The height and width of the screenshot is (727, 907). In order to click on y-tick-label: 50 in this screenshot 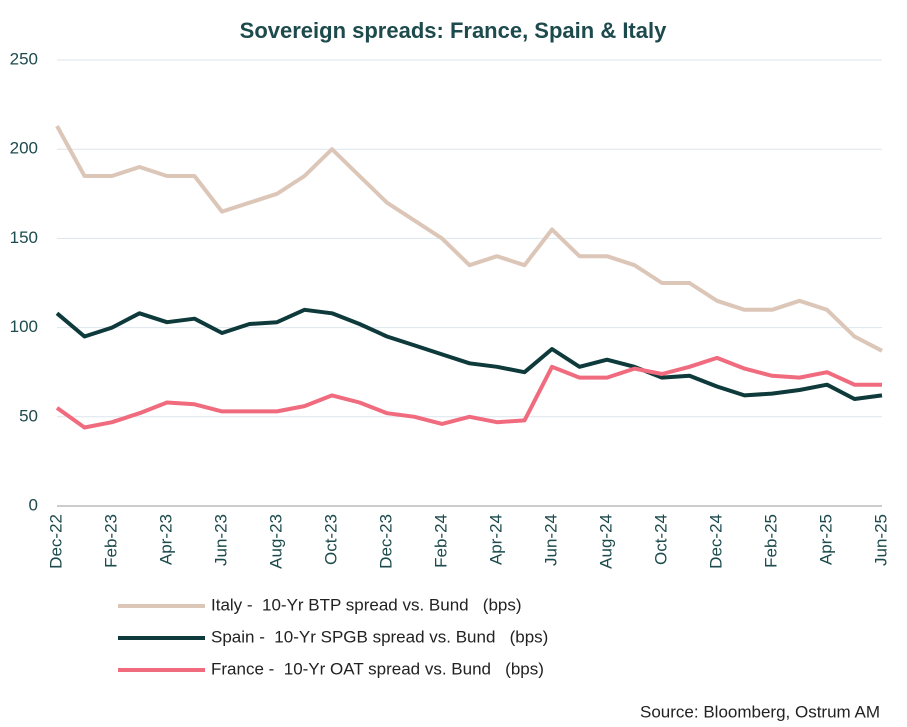, I will do `click(28, 415)`.